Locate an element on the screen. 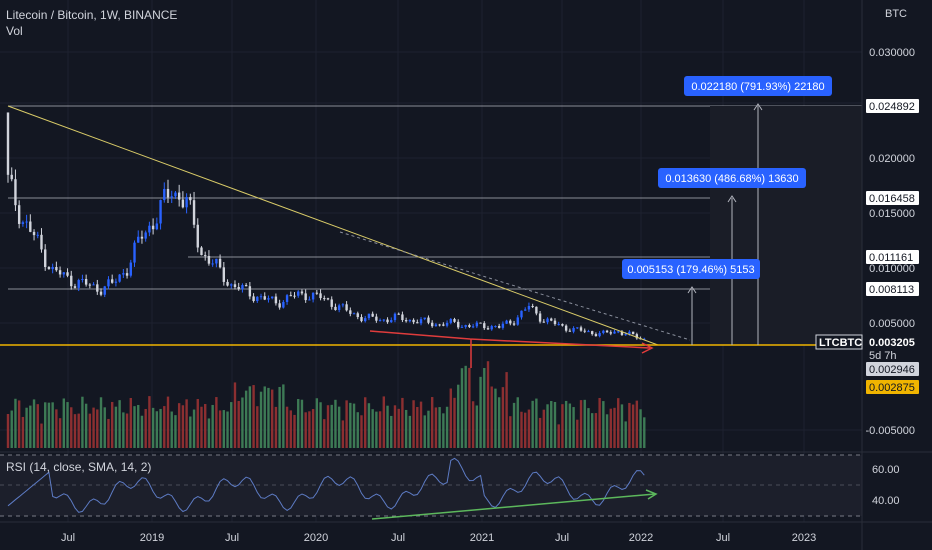 Image resolution: width=932 pixels, height=550 pixels. price-tag: 0.024892 is located at coordinates (892, 107).